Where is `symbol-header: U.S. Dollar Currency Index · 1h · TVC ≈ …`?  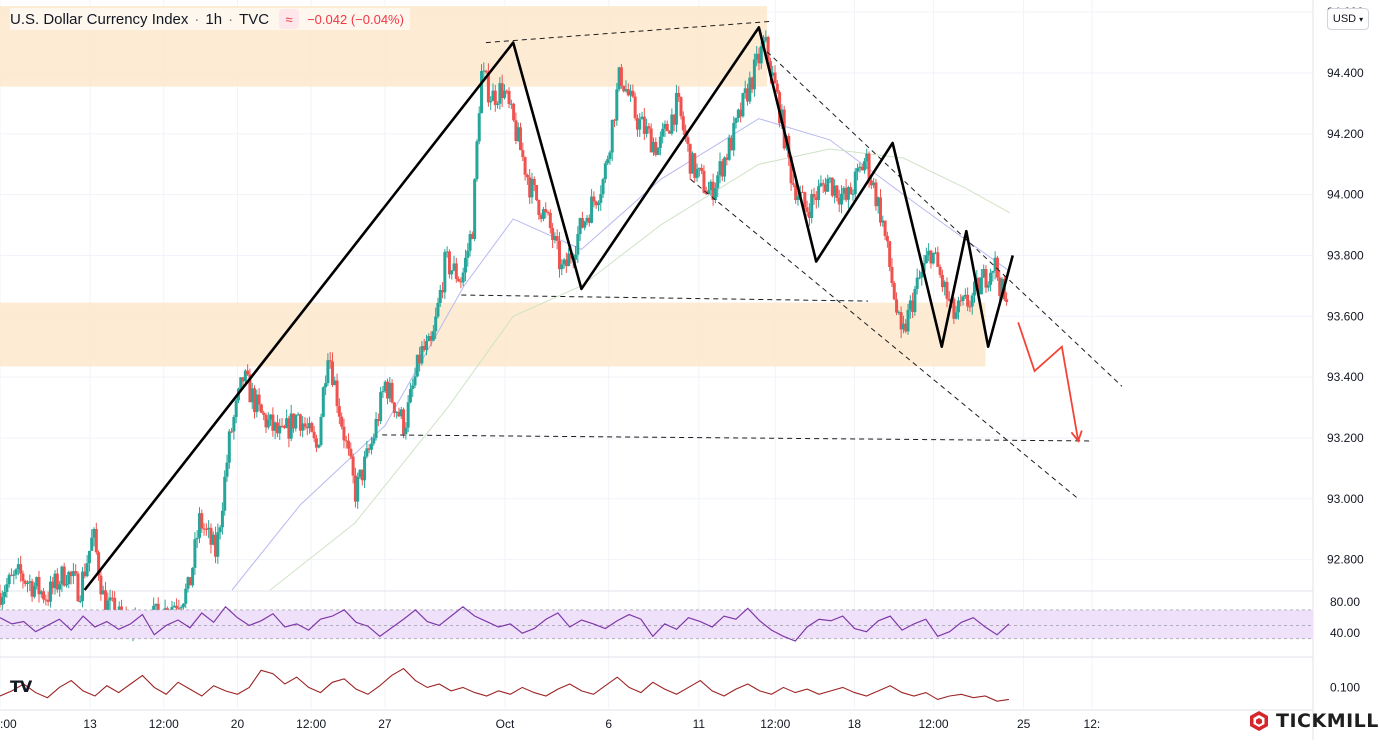
symbol-header: U.S. Dollar Currency Index · 1h · TVC ≈ … is located at coordinates (210, 19).